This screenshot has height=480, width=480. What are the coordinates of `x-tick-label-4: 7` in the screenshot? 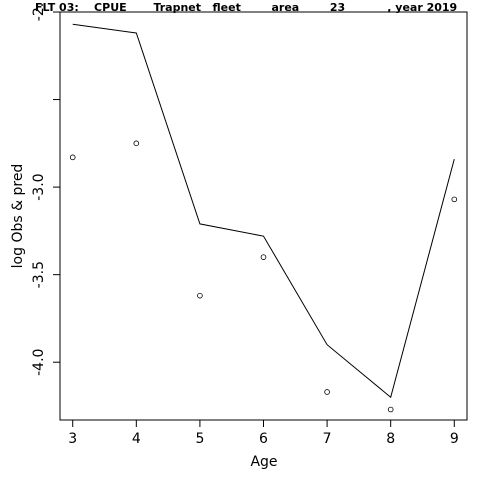 It's located at (327, 439).